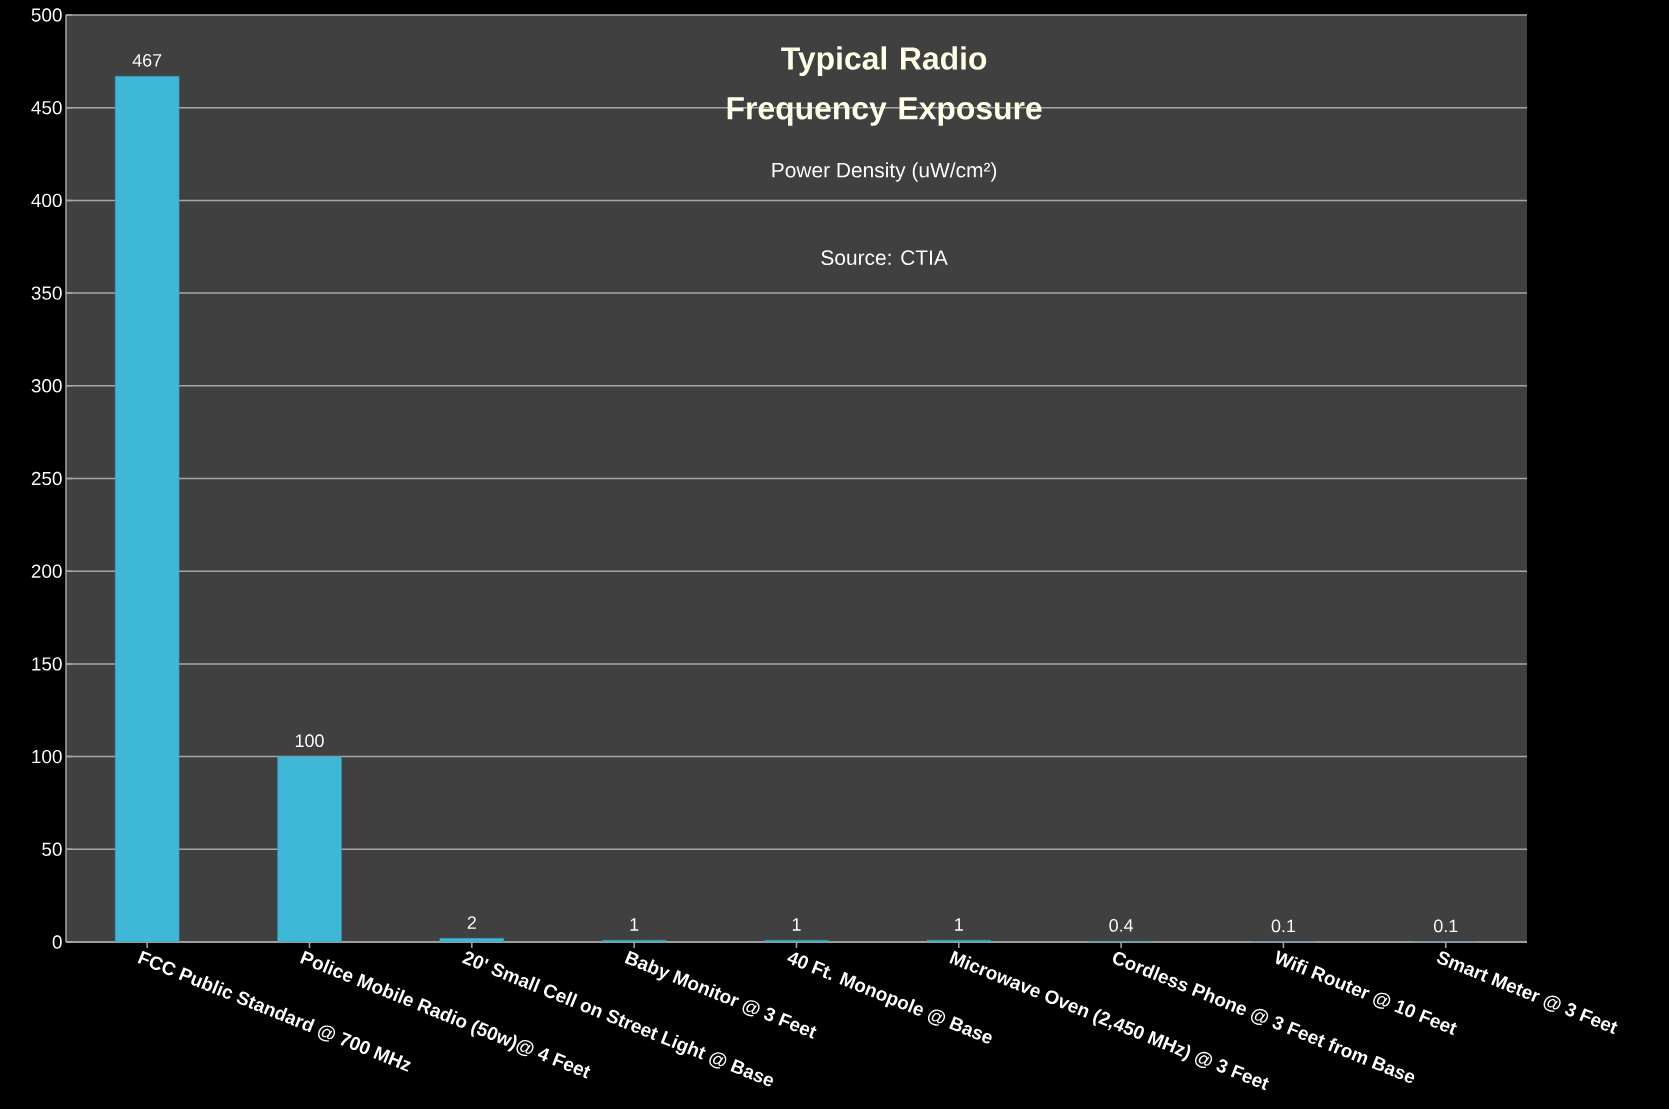 The width and height of the screenshot is (1669, 1109). Describe the element at coordinates (47, 664) in the screenshot. I see `y-tick-label: 150` at that location.